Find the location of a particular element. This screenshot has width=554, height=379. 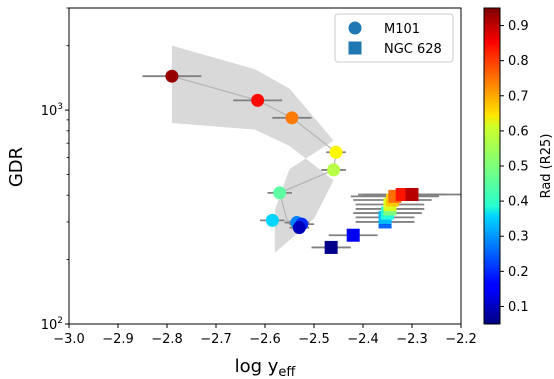

colorbar-tick-label: 0.9 is located at coordinates (518, 26).